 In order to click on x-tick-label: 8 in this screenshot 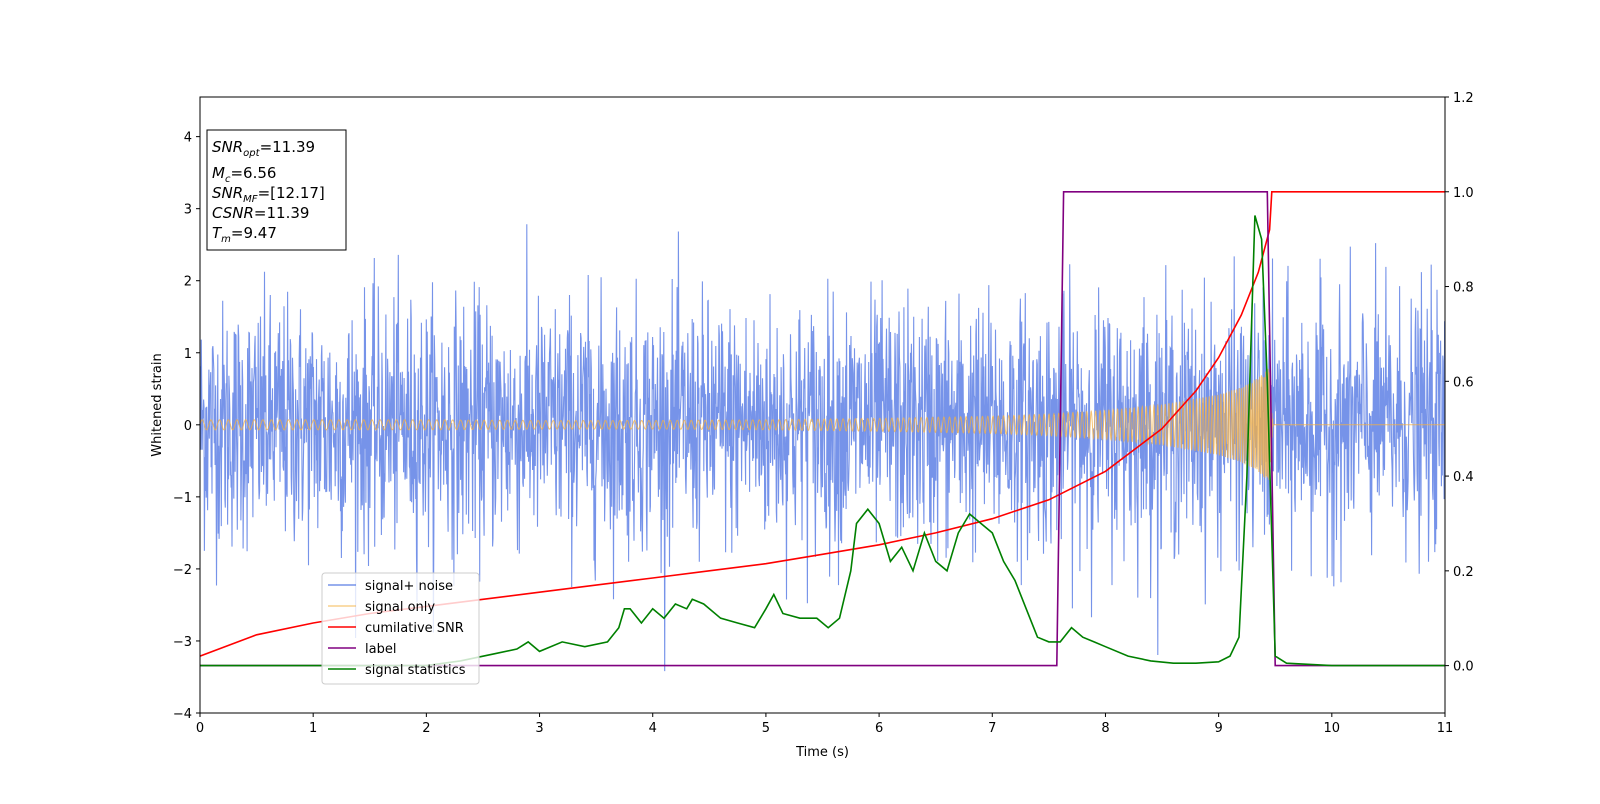, I will do `click(1105, 728)`.